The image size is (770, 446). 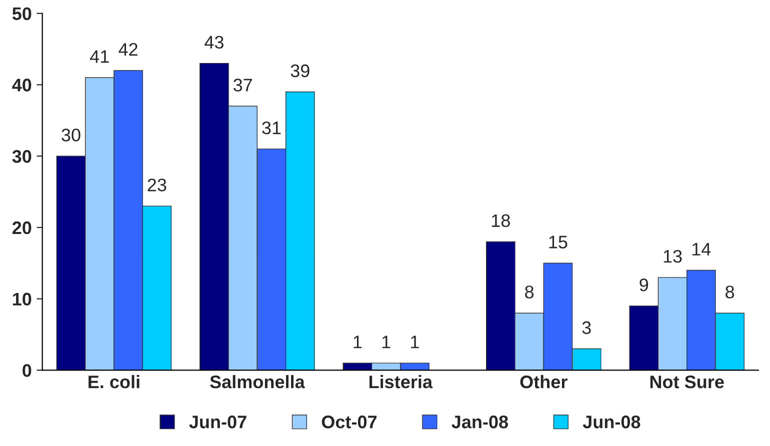 I want to click on y-tick-label: 10, so click(x=22, y=299).